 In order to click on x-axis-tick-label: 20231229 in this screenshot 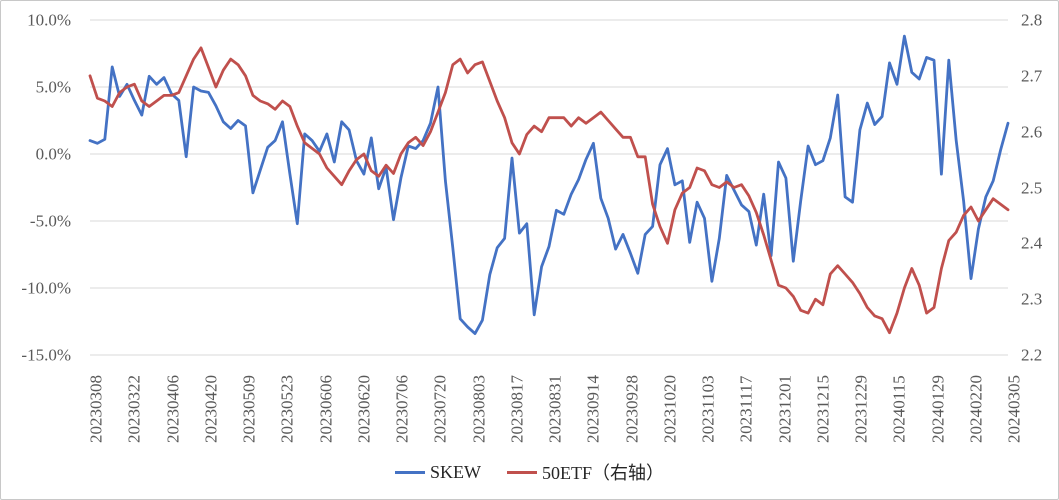, I will do `click(861, 409)`.